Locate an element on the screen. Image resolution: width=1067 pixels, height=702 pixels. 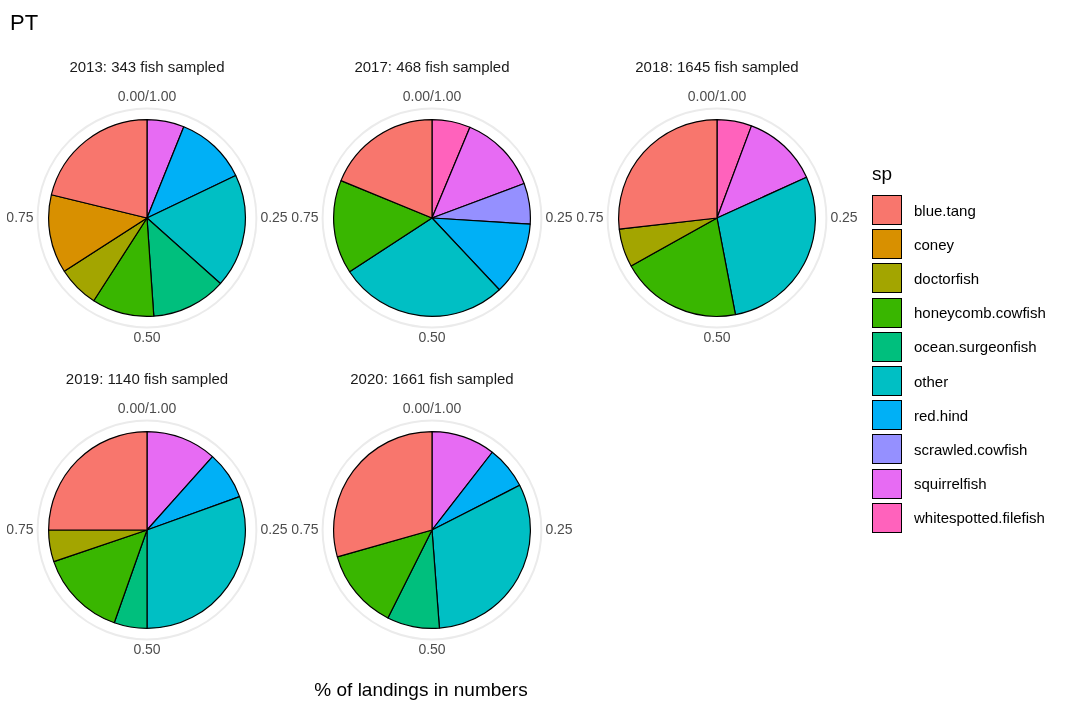
chart-title: 2018: 1645 fish sampled is located at coordinates (717, 66).